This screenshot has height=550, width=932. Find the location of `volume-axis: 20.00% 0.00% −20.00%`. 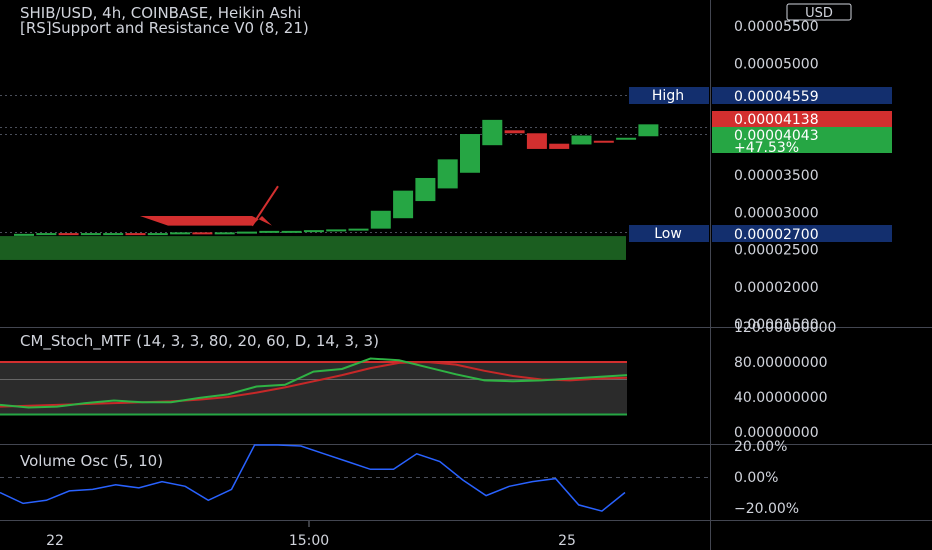

volume-axis: 20.00% 0.00% −20.00% is located at coordinates (766, 478).